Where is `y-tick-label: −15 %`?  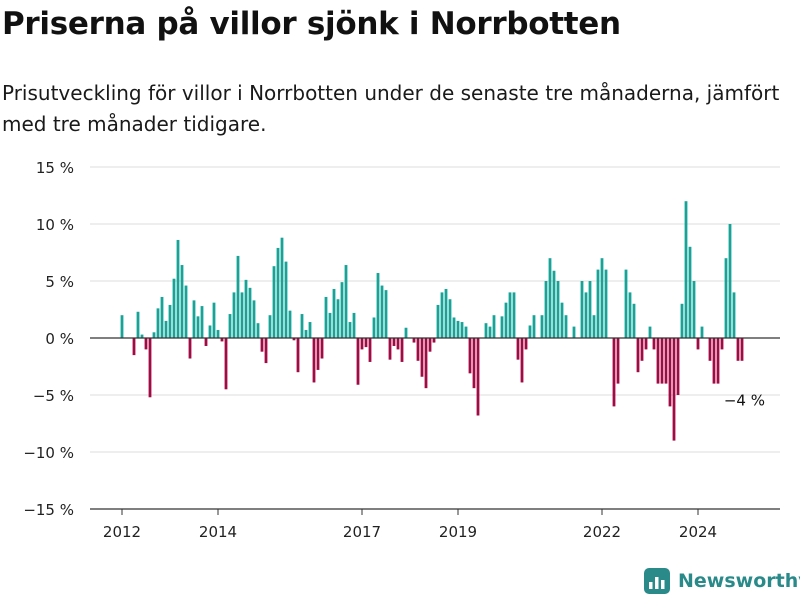 y-tick-label: −15 % is located at coordinates (48, 510).